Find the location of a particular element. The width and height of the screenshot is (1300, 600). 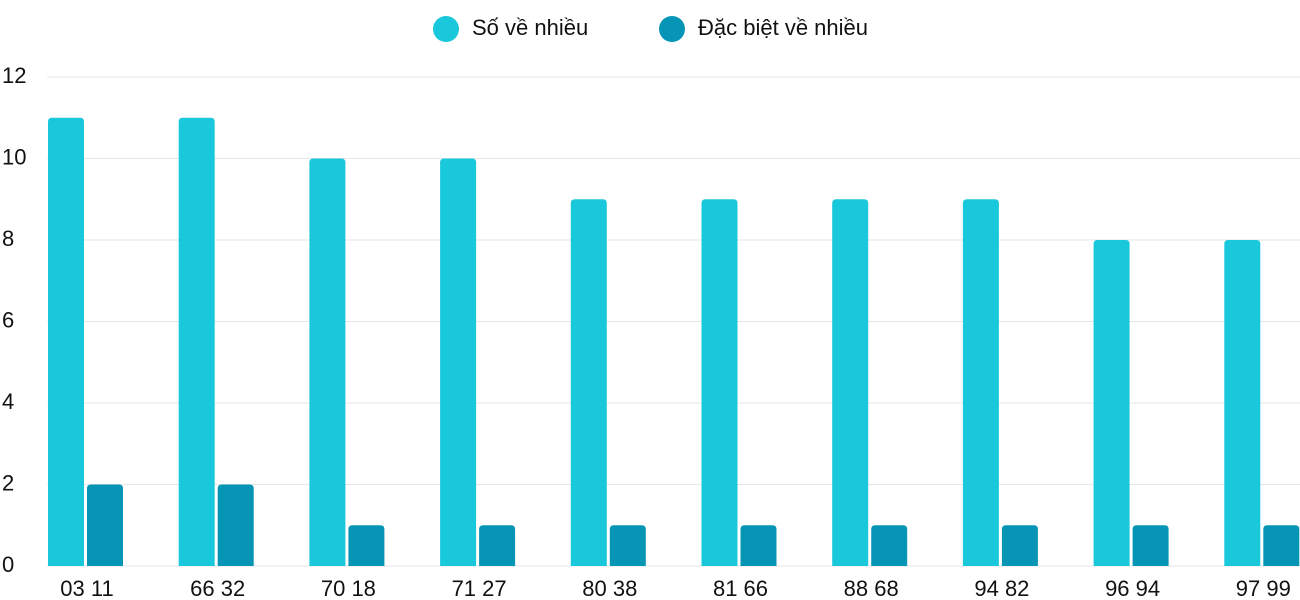

x-tick-label: 80 38 is located at coordinates (609, 588).